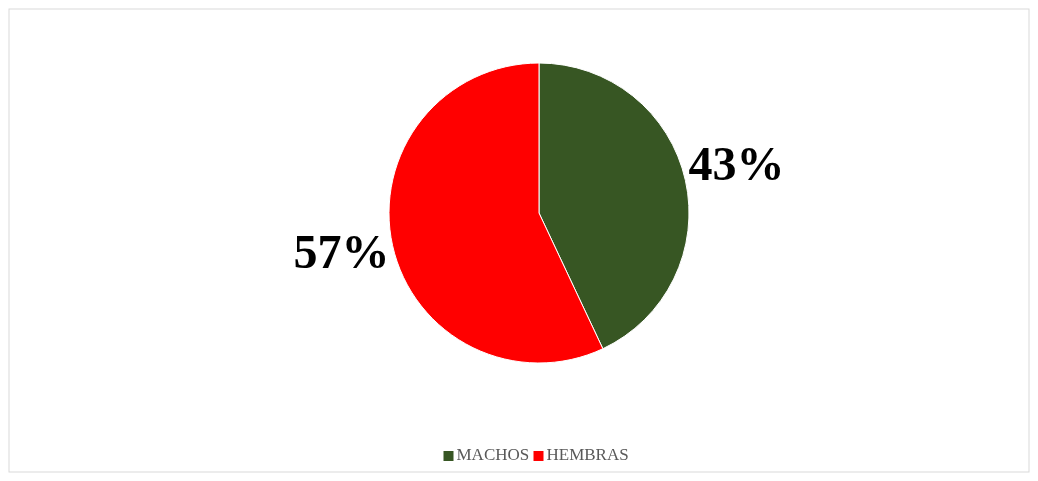 Image resolution: width=1038 pixels, height=481 pixels. What do you see at coordinates (341, 252) in the screenshot?
I see `data-label: 57%` at bounding box center [341, 252].